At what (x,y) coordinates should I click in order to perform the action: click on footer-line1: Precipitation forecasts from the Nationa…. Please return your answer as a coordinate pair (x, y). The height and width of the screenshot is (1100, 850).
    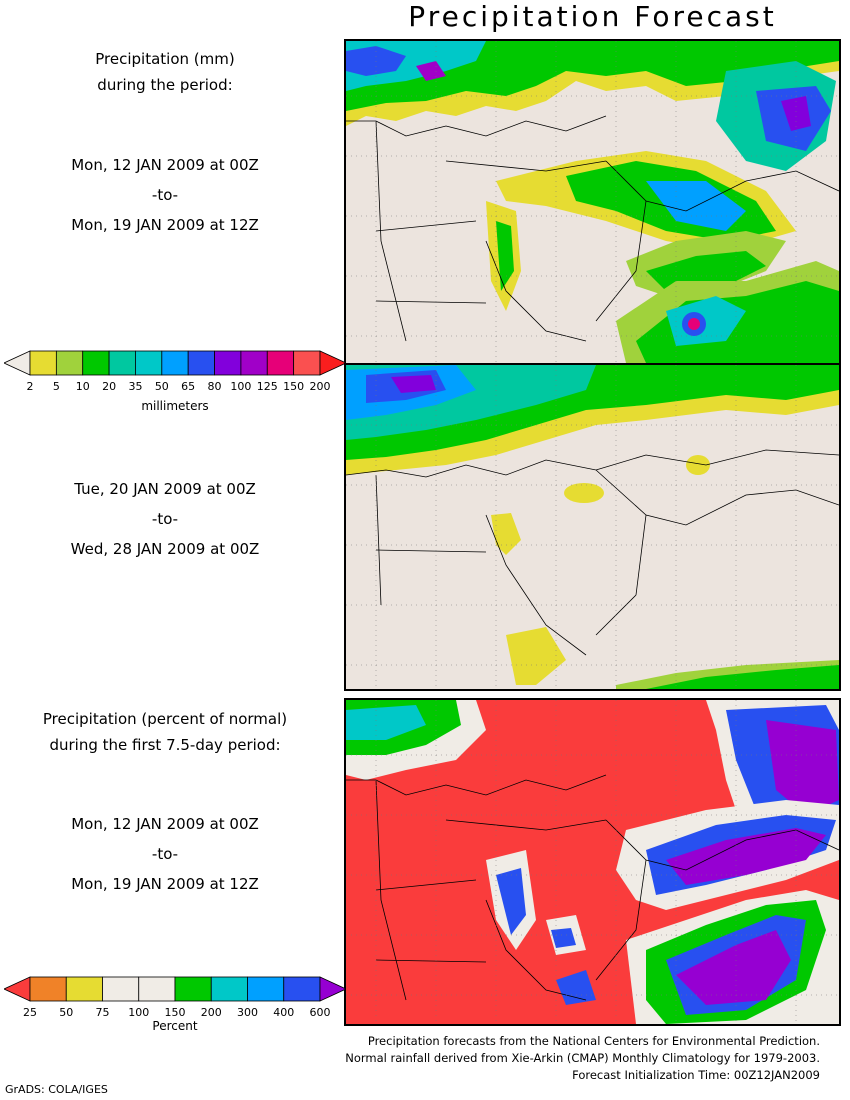
    Looking at the image, I should click on (593, 1041).